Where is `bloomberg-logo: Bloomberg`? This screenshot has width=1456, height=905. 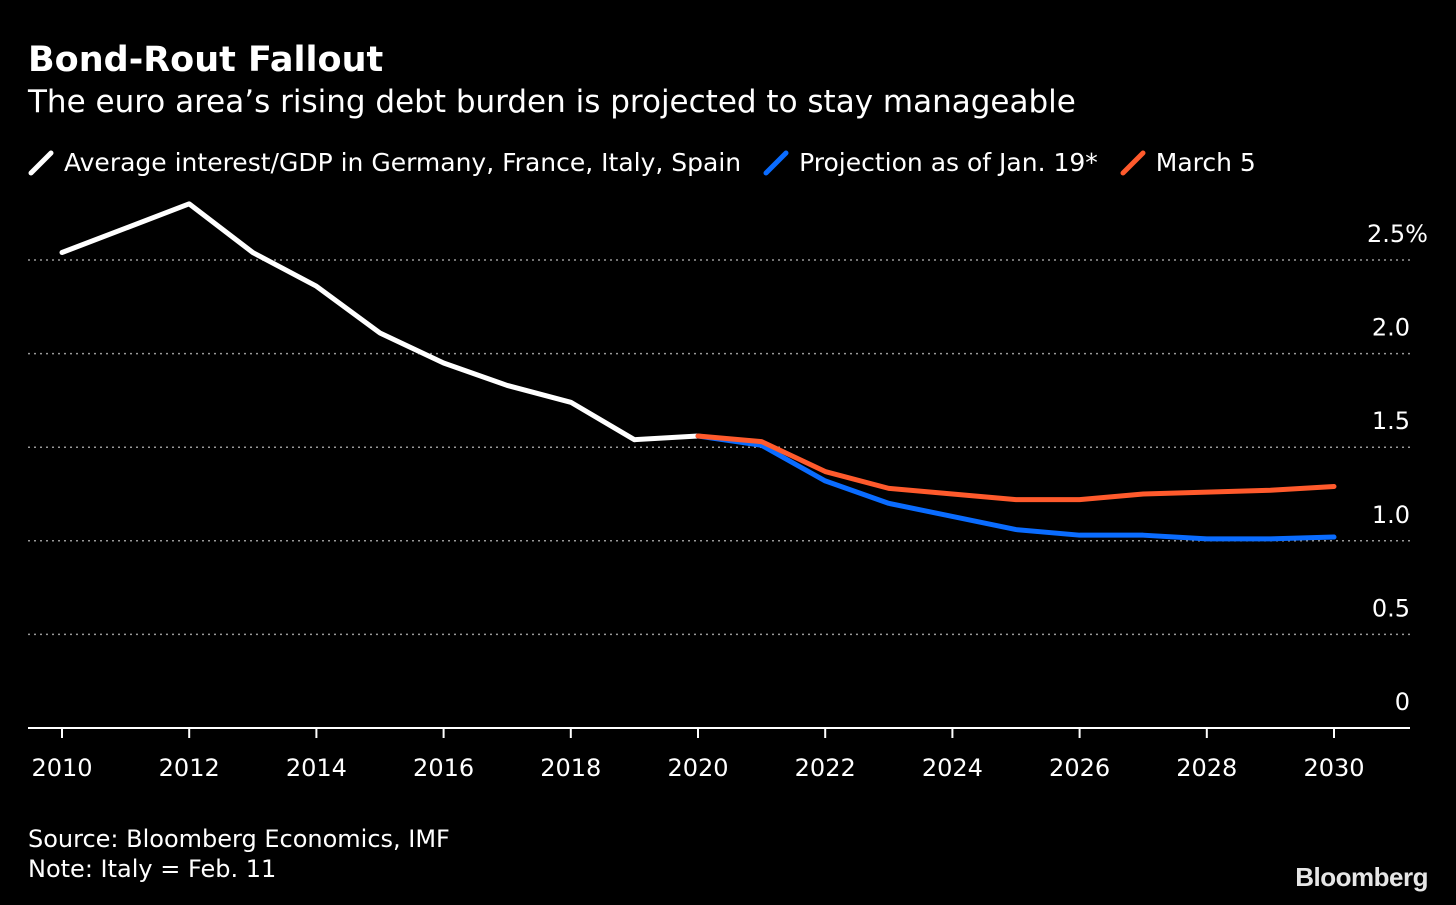
bloomberg-logo: Bloomberg is located at coordinates (1361, 877).